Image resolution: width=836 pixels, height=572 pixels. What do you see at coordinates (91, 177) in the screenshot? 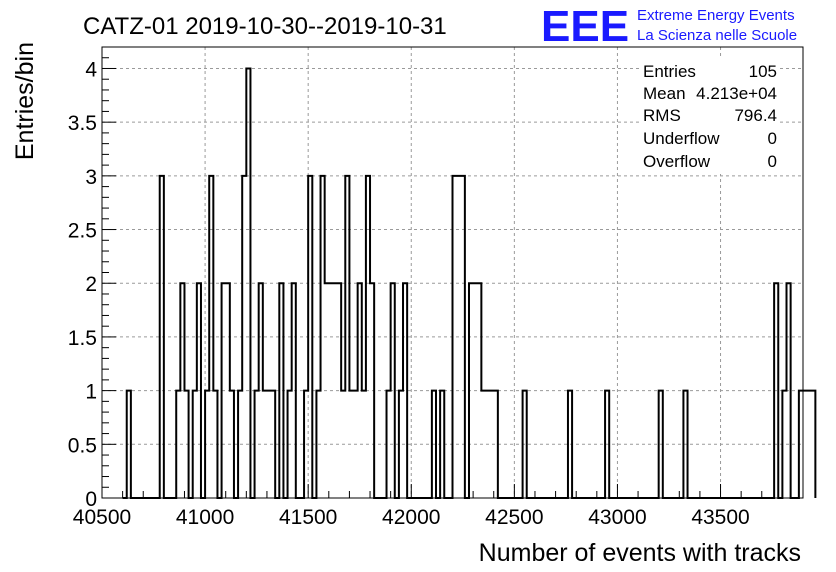
I see `y-tick-label: 3` at bounding box center [91, 177].